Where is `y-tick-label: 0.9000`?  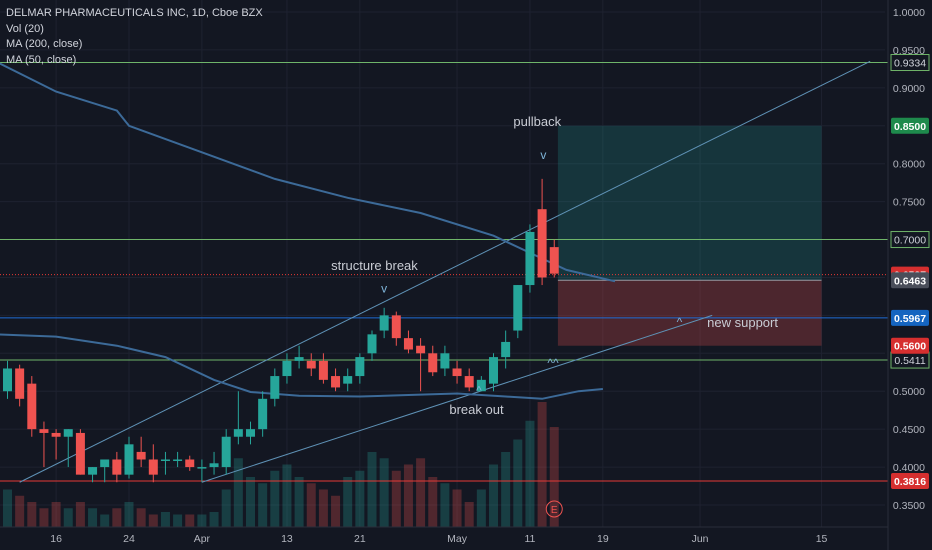
y-tick-label: 0.9000 is located at coordinates (909, 89).